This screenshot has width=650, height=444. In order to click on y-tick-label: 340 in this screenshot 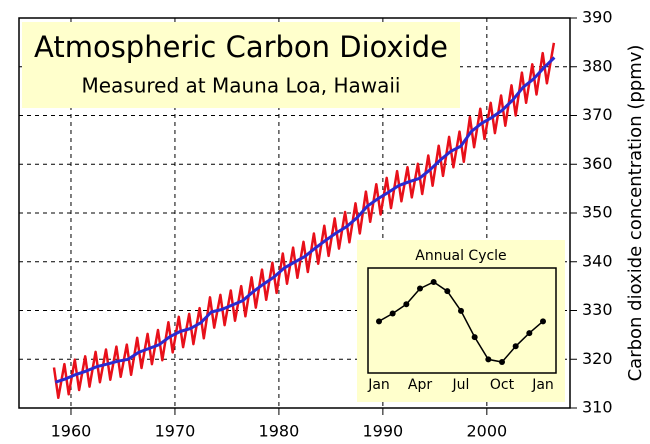, I will do `click(597, 260)`.